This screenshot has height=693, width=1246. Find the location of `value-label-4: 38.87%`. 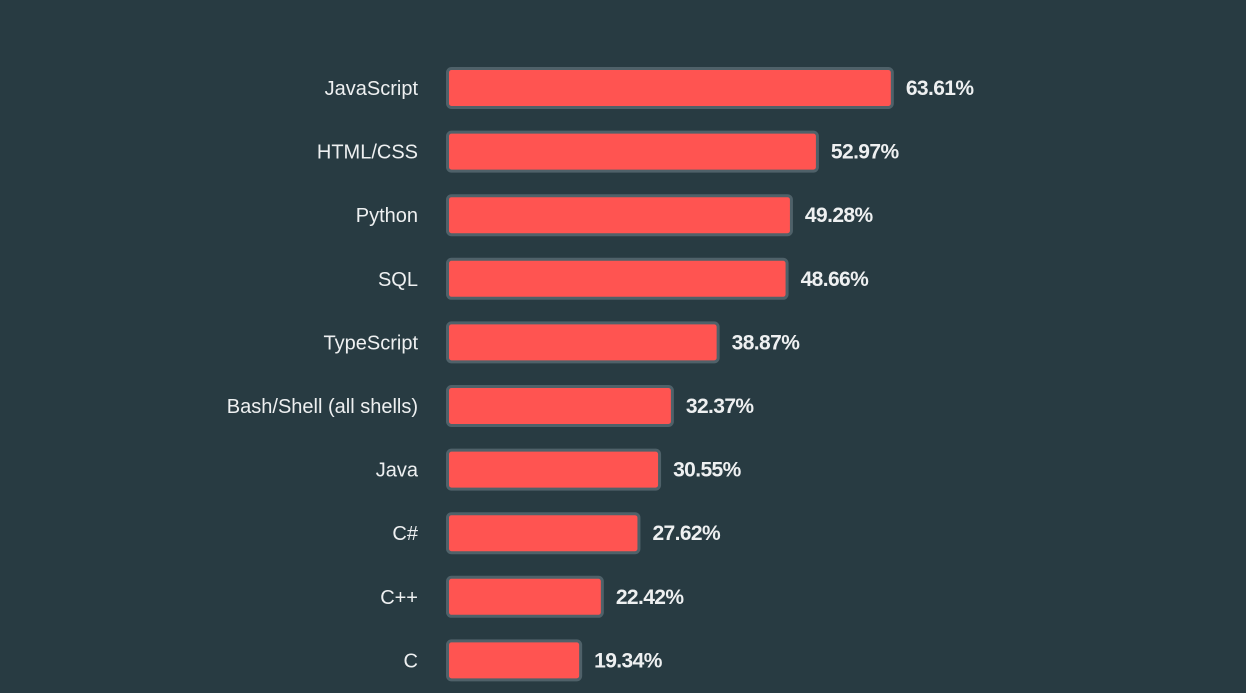

value-label-4: 38.87% is located at coordinates (766, 342).